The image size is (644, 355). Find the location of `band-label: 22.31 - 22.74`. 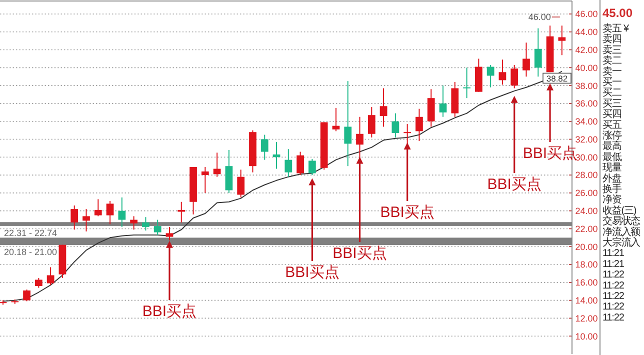

band-label: 22.31 - 22.74 is located at coordinates (31, 233).